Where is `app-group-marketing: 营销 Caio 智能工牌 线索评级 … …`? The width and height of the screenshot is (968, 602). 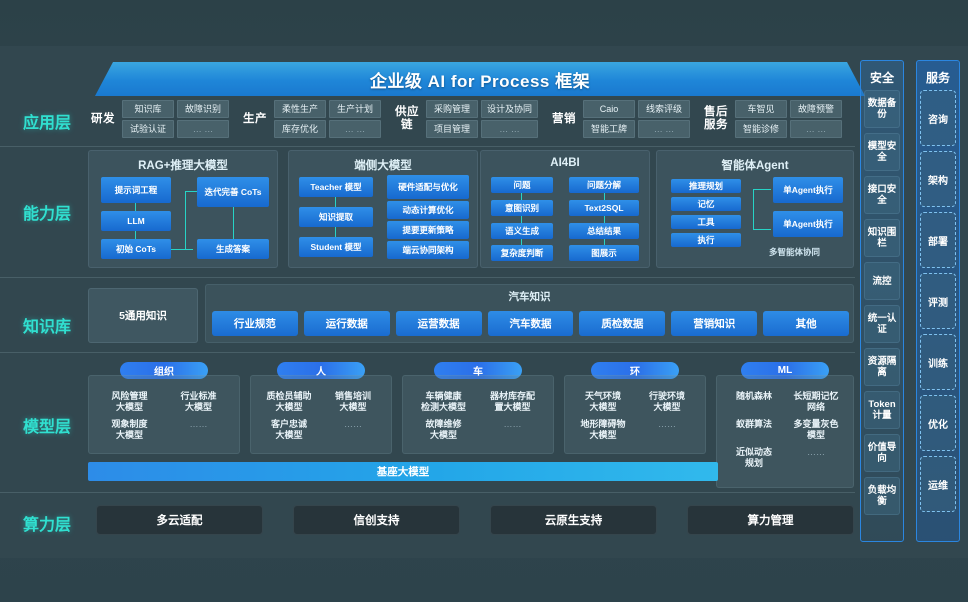 app-group-marketing: 营销 Caio 智能工牌 线索评级 … … is located at coordinates (621, 119).